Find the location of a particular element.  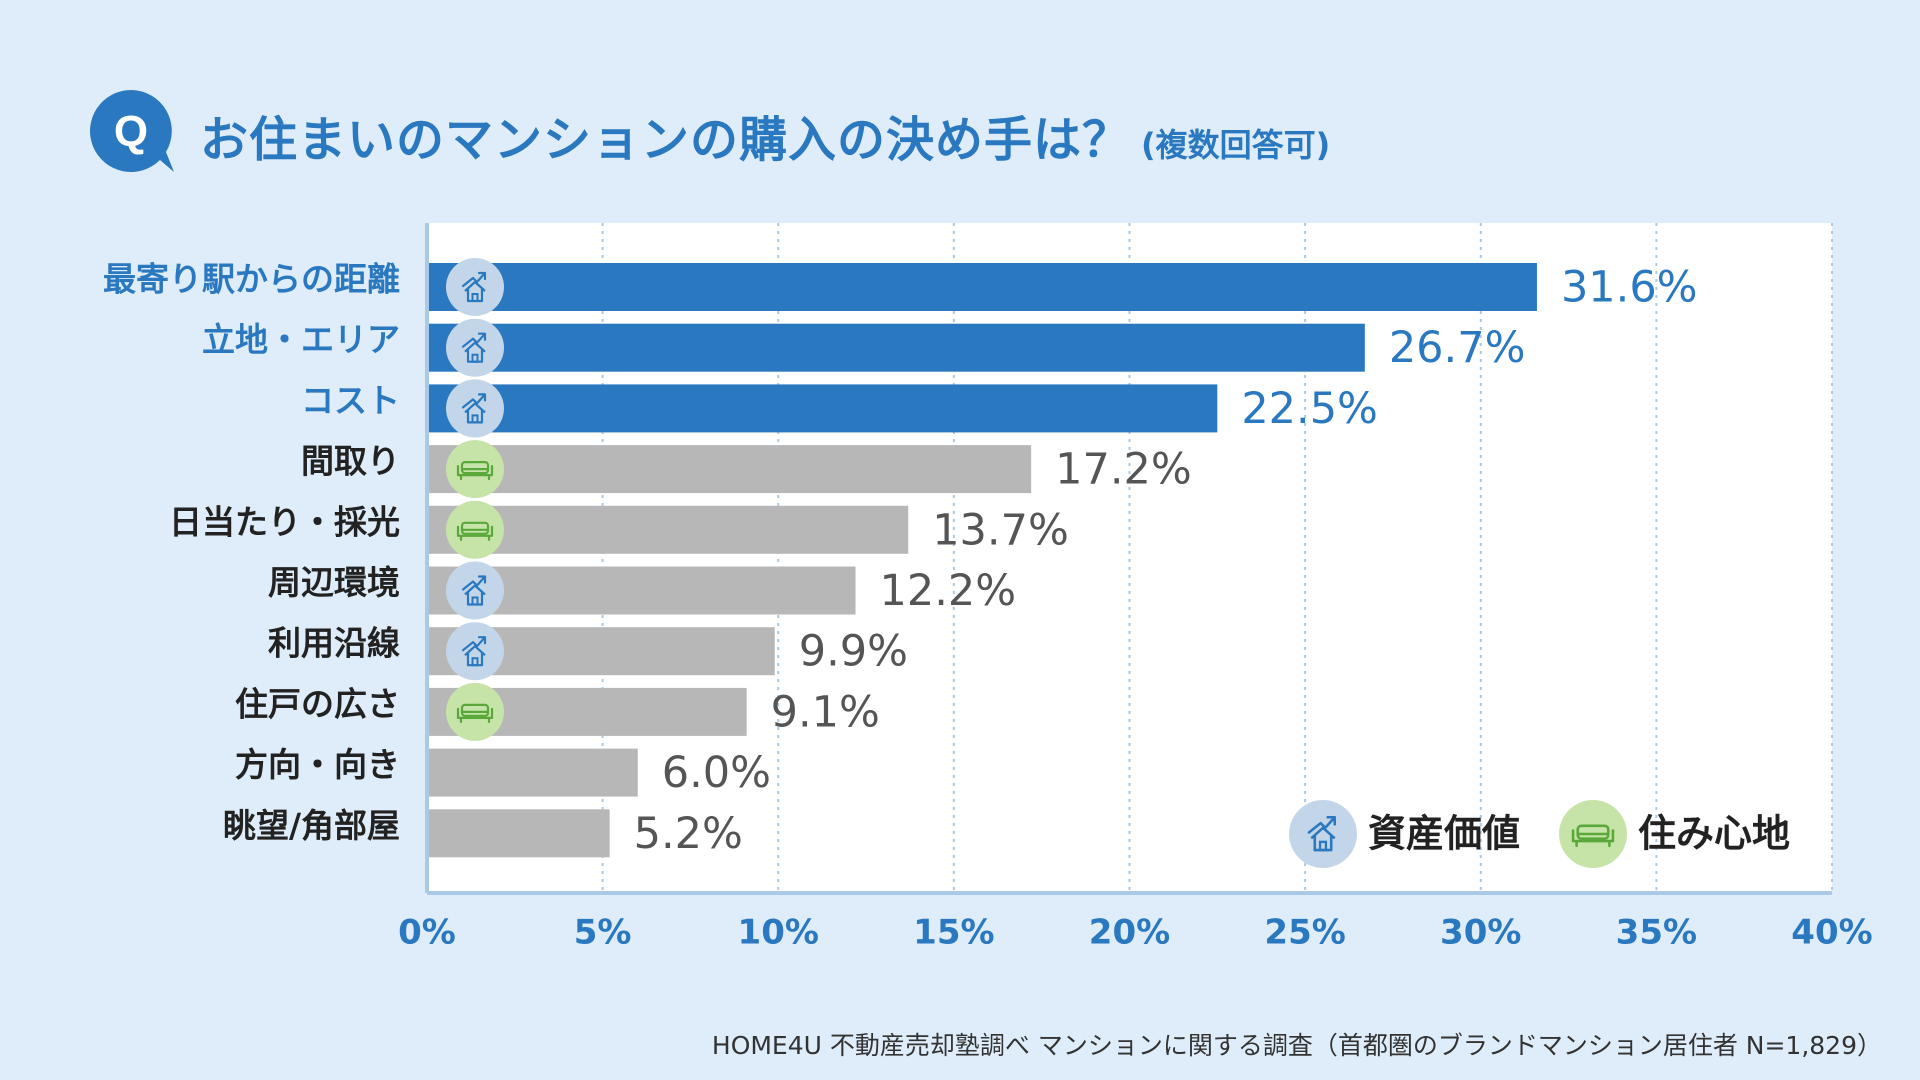

legend-item-comfort: 住み心地 is located at coordinates (1674, 834).